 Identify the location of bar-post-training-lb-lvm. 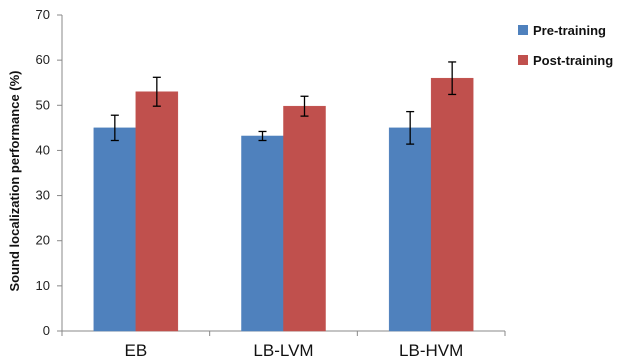
(304, 218).